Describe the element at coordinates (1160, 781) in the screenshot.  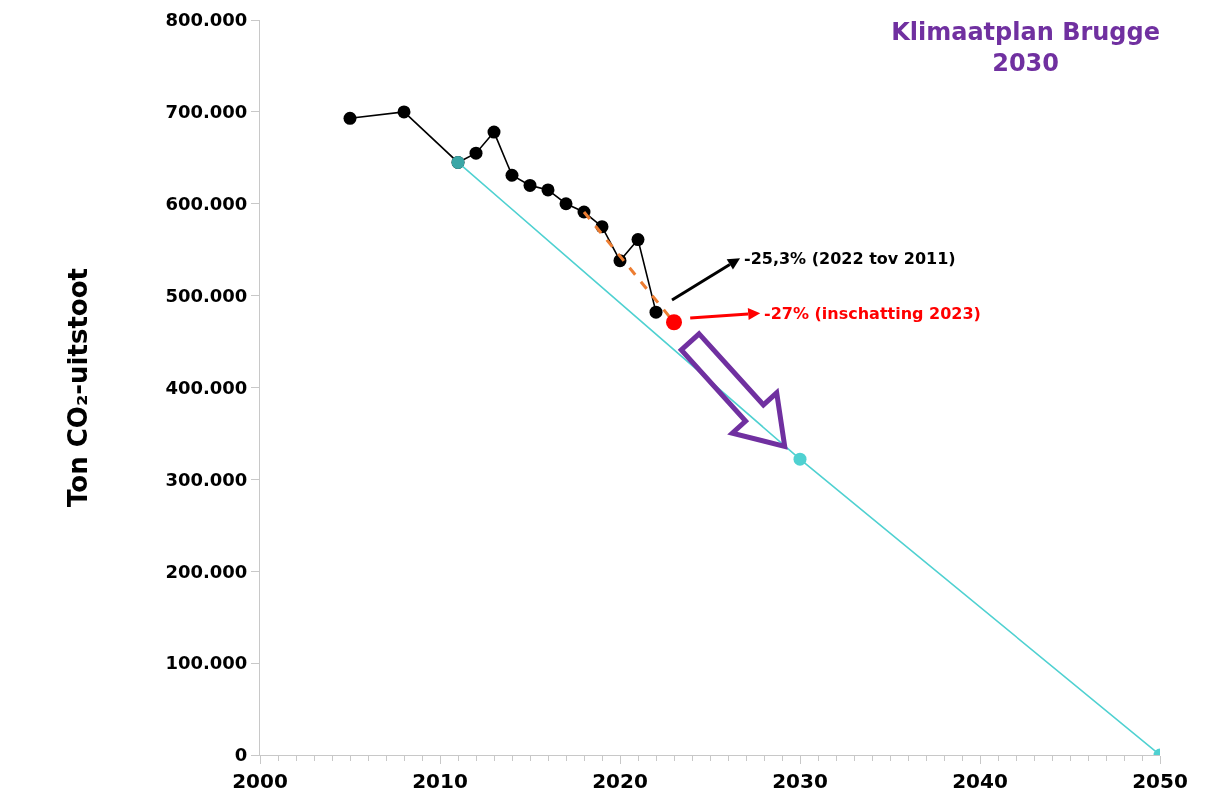
I see `x-tick-label: 2050` at that location.